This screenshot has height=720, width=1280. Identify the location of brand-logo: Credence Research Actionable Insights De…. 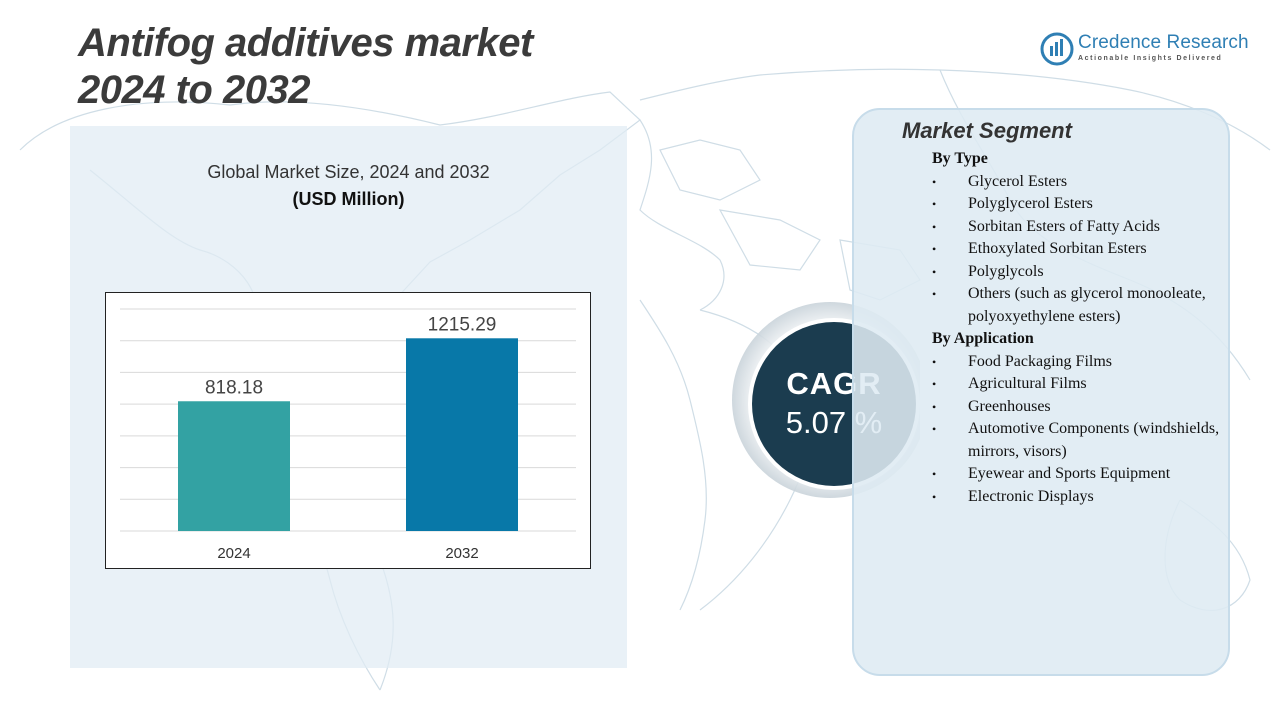
(1147, 50).